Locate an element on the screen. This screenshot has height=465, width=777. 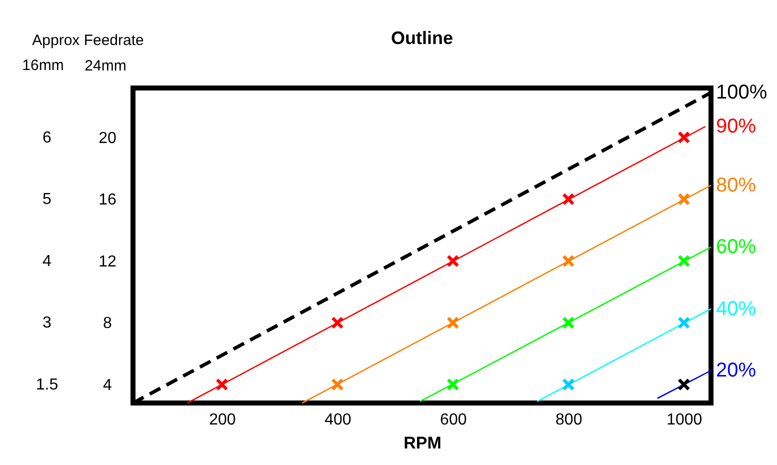
text: 16mm is located at coordinates (43, 65).